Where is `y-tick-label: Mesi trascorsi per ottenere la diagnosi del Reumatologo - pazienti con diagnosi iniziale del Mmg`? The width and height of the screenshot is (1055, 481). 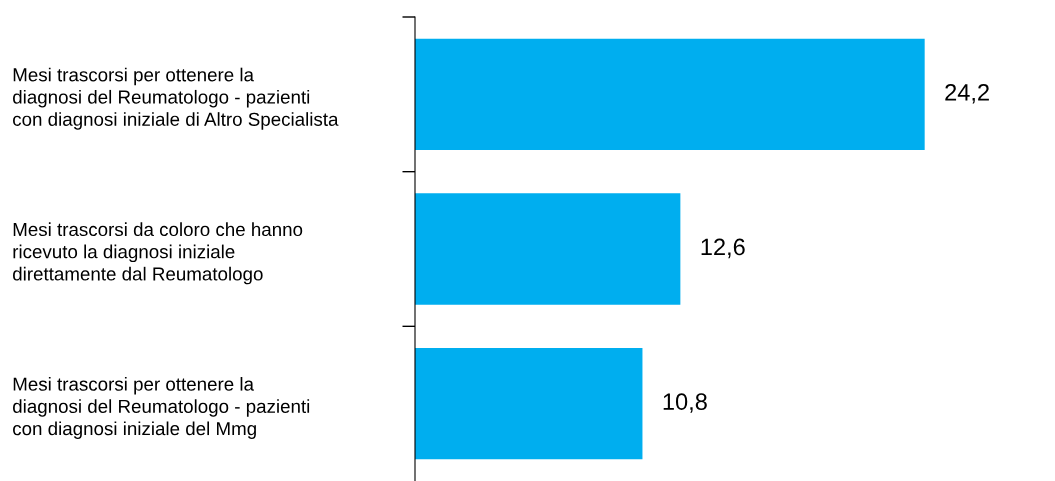
y-tick-label: Mesi trascorsi per ottenere la diagnosi del Reumatologo - pazienti con diagnosi iniziale del Mmg is located at coordinates (161, 408).